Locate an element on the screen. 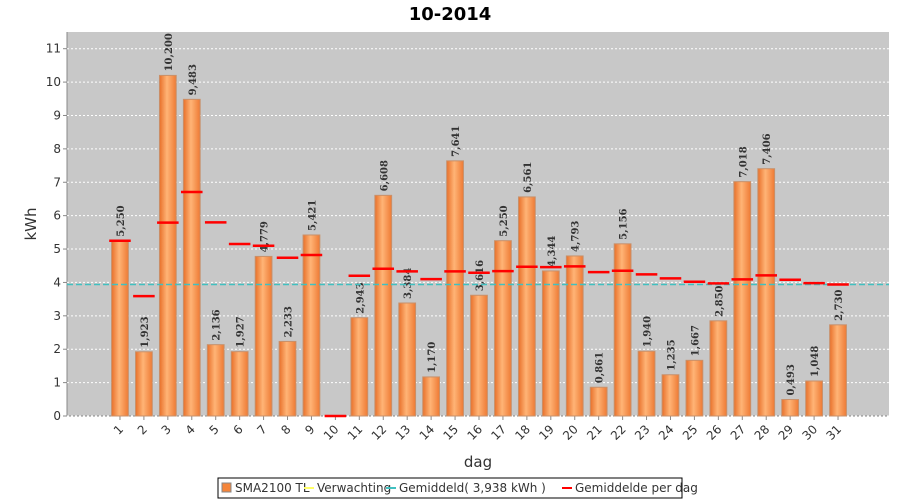 The height and width of the screenshot is (504, 900). x-tick-label: 10 is located at coordinates (331, 432).